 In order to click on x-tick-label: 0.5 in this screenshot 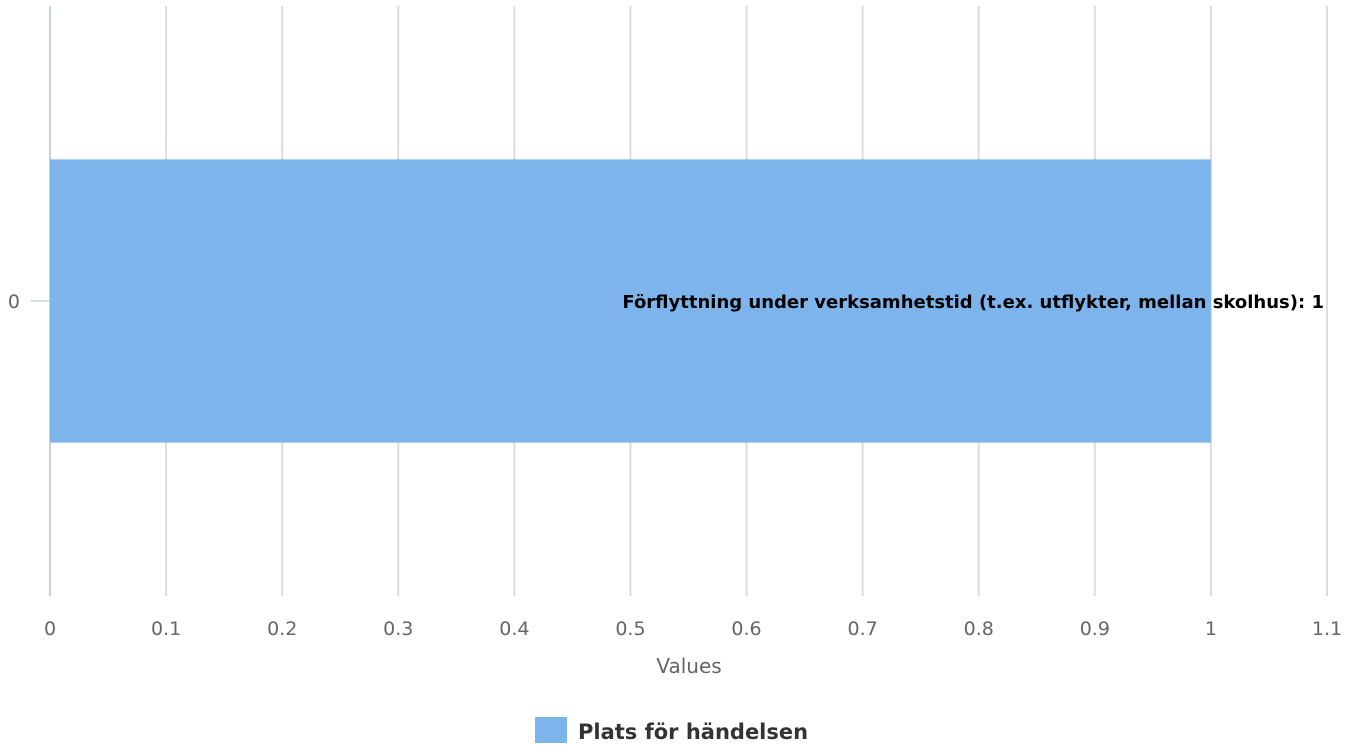, I will do `click(630, 629)`.